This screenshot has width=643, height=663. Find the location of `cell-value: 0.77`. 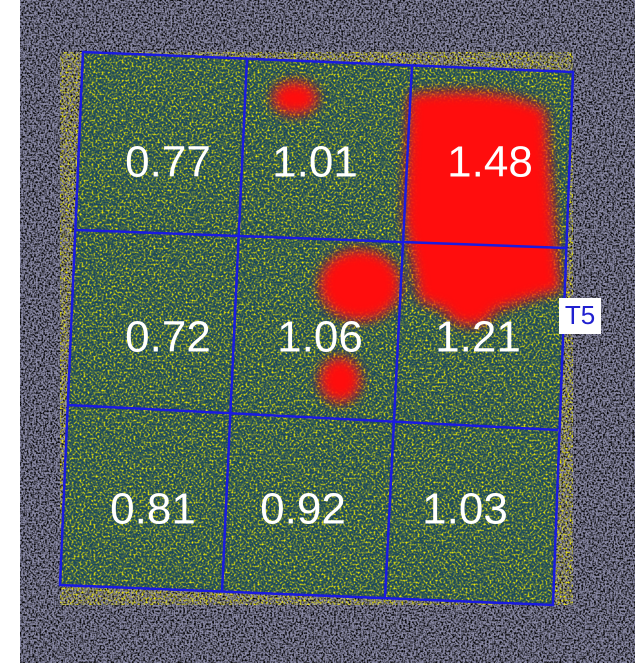

cell-value: 0.77 is located at coordinates (168, 162).